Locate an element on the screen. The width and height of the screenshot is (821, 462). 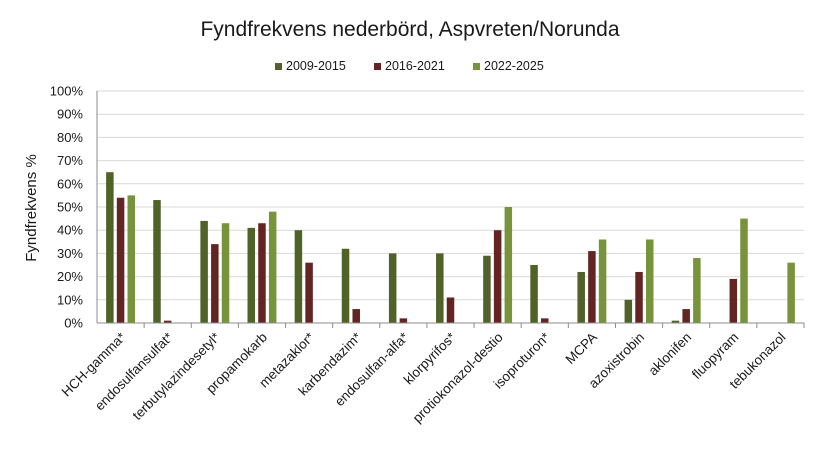
y-tick-label: 40% is located at coordinates (70, 230).